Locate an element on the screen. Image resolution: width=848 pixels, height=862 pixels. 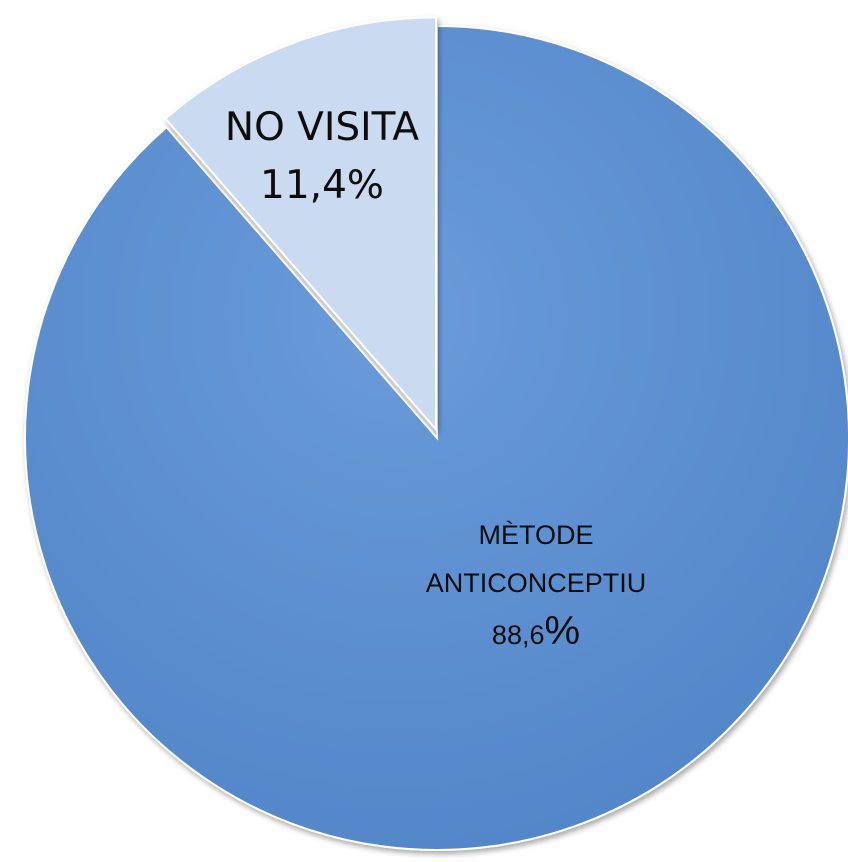
slice-label-metode-line2: ANTICONCEPTIU is located at coordinates (536, 583).